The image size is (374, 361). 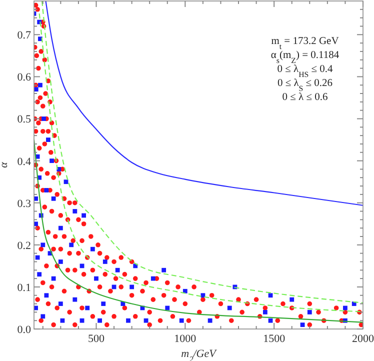 What do you see at coordinates (185, 339) in the screenshot?
I see `x-tick-label: 1000` at bounding box center [185, 339].